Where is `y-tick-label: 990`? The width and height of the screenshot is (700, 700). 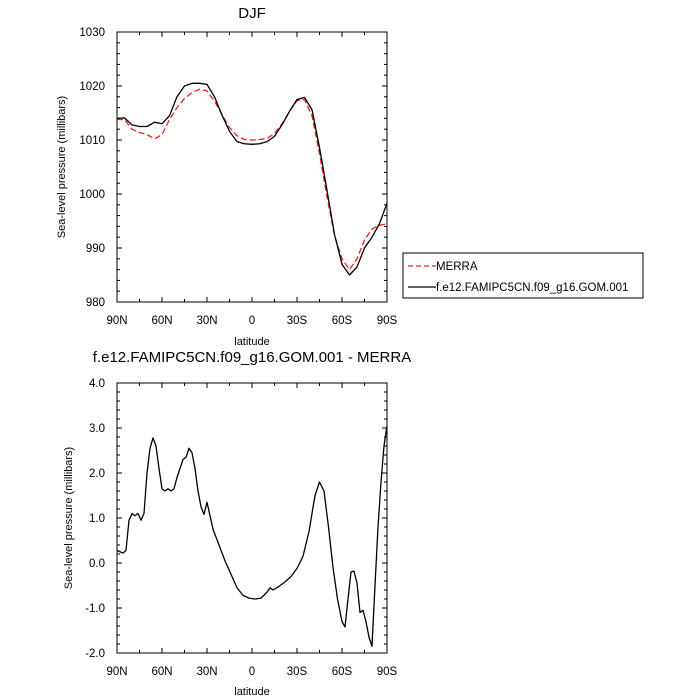
y-tick-label: 990 is located at coordinates (95, 249).